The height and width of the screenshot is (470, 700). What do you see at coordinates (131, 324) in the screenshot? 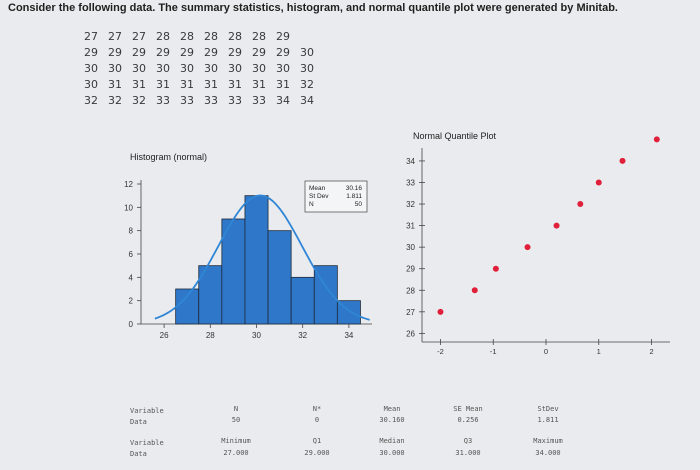
I see `histogram-y-tick-label: 0` at bounding box center [131, 324].